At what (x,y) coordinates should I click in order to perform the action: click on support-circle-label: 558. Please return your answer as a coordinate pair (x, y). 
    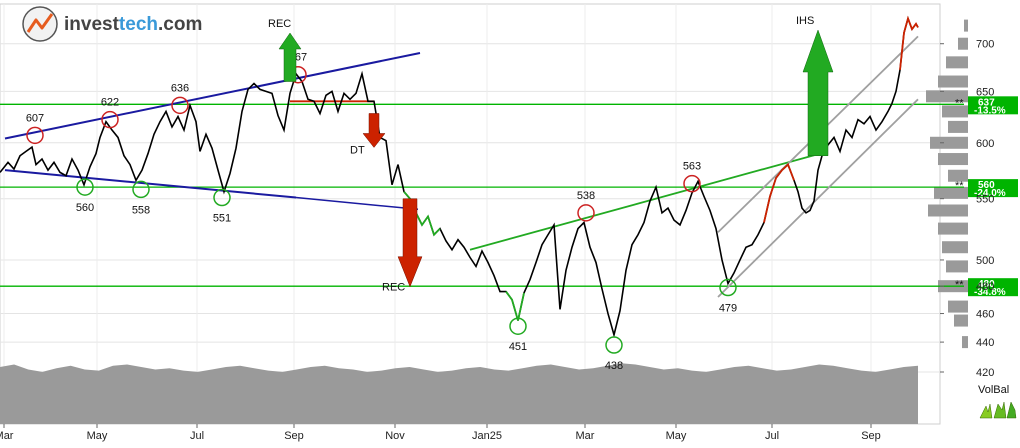
    Looking at the image, I should click on (141, 210).